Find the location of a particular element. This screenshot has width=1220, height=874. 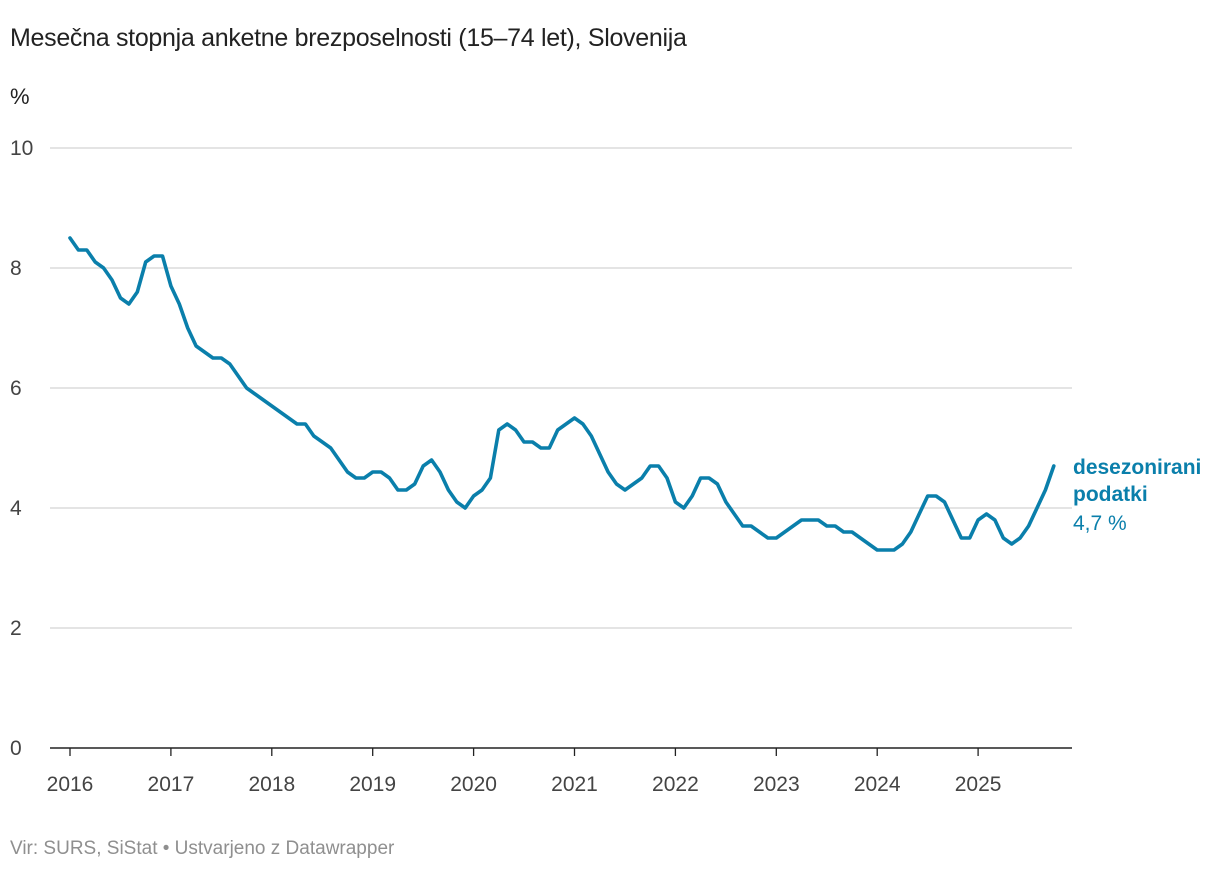

x-tick-label: 2021 is located at coordinates (574, 784).